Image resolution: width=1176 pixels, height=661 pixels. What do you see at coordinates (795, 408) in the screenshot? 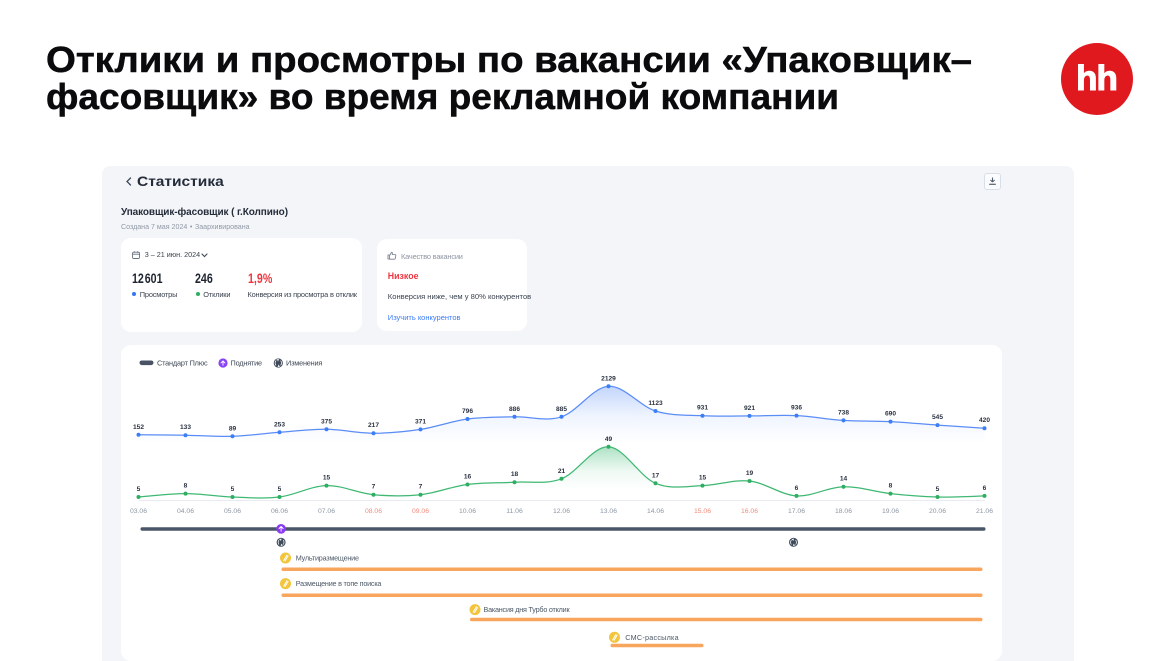
I see `svg-text: 936` at bounding box center [795, 408].